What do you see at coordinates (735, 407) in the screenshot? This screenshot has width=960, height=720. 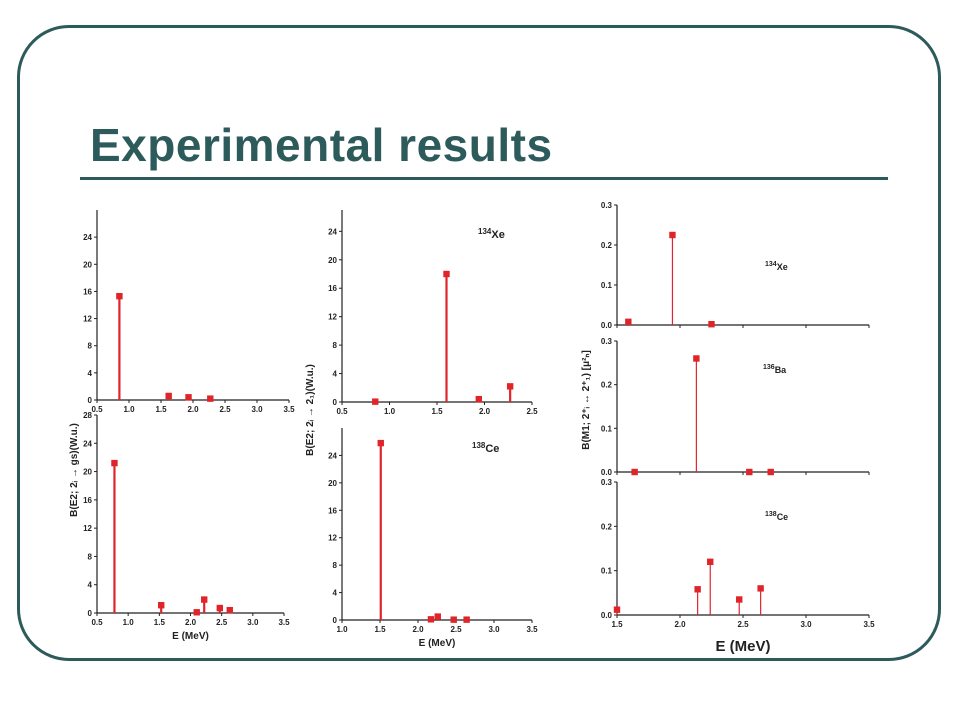 I see `chart-m1-ba: 0.0 0.1 0.2 0.3 136Ba` at bounding box center [735, 407].